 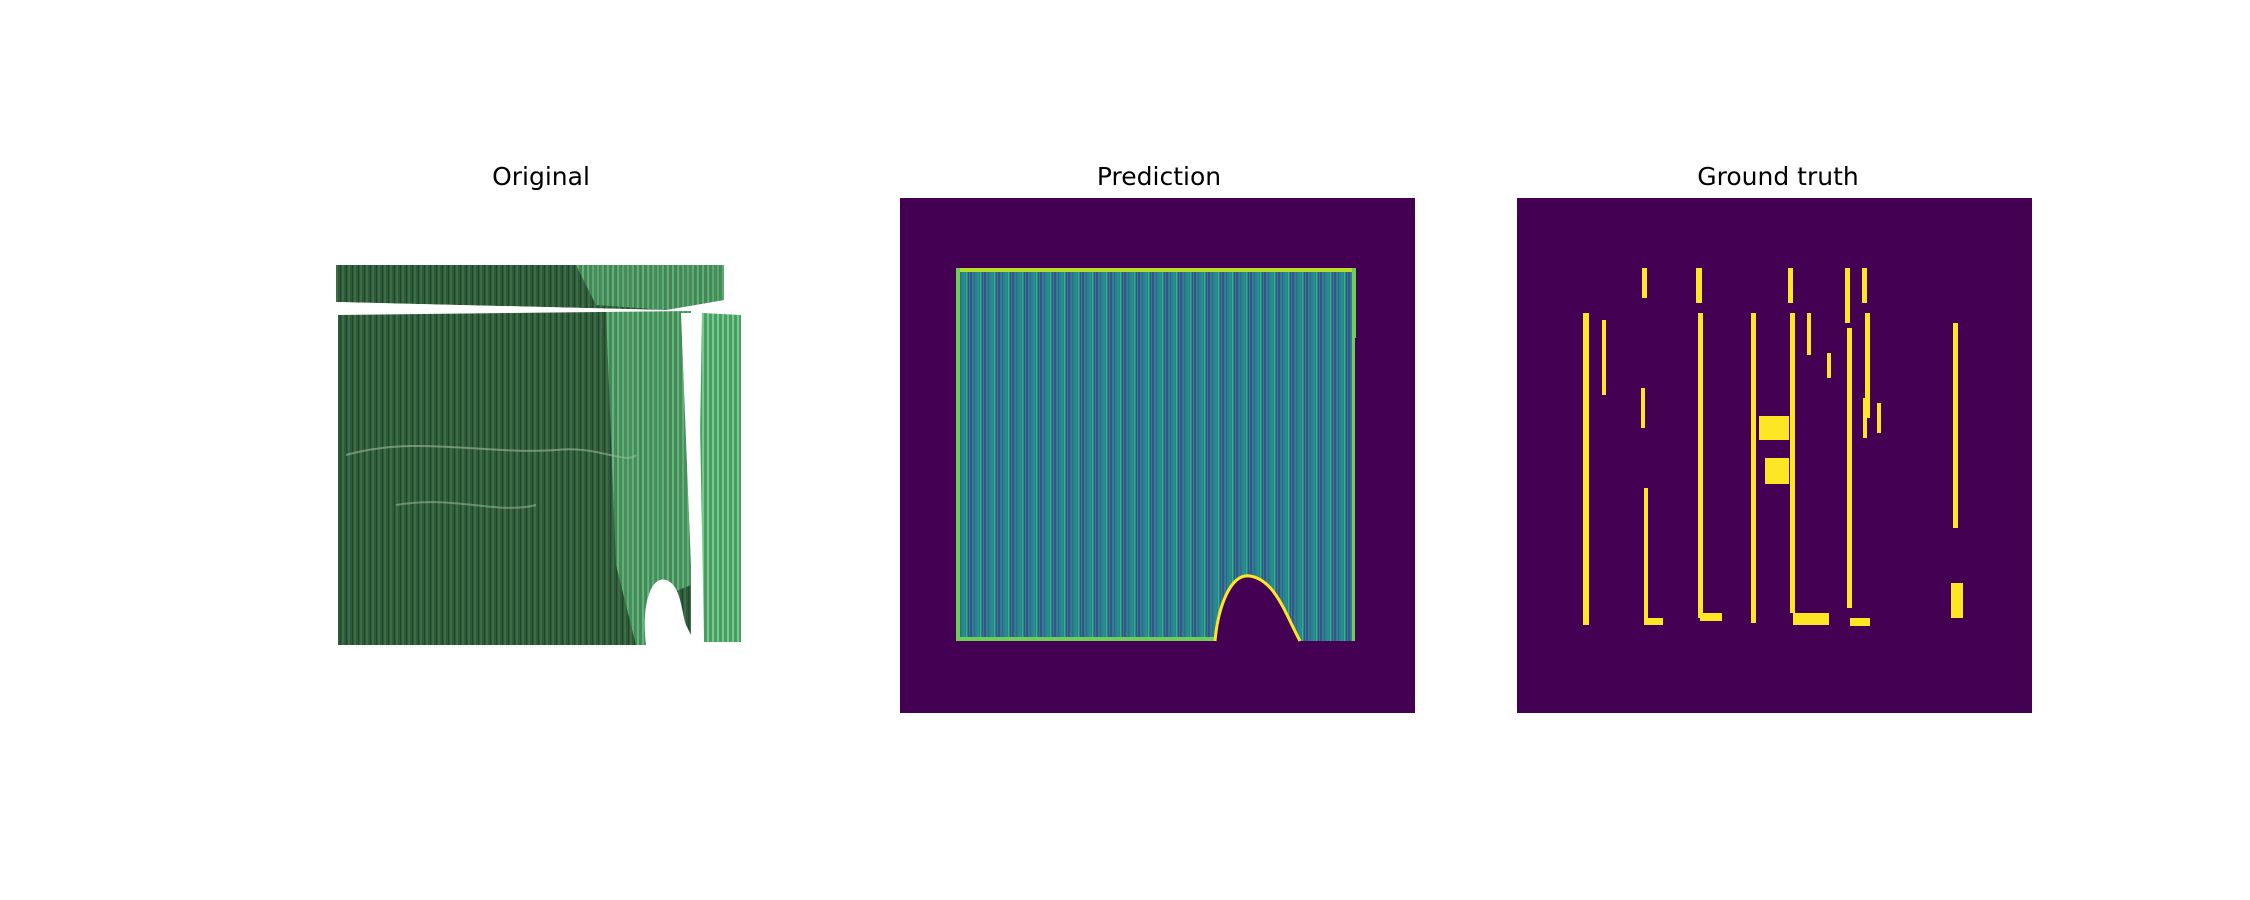 I want to click on prediction-image, so click(x=1157, y=455).